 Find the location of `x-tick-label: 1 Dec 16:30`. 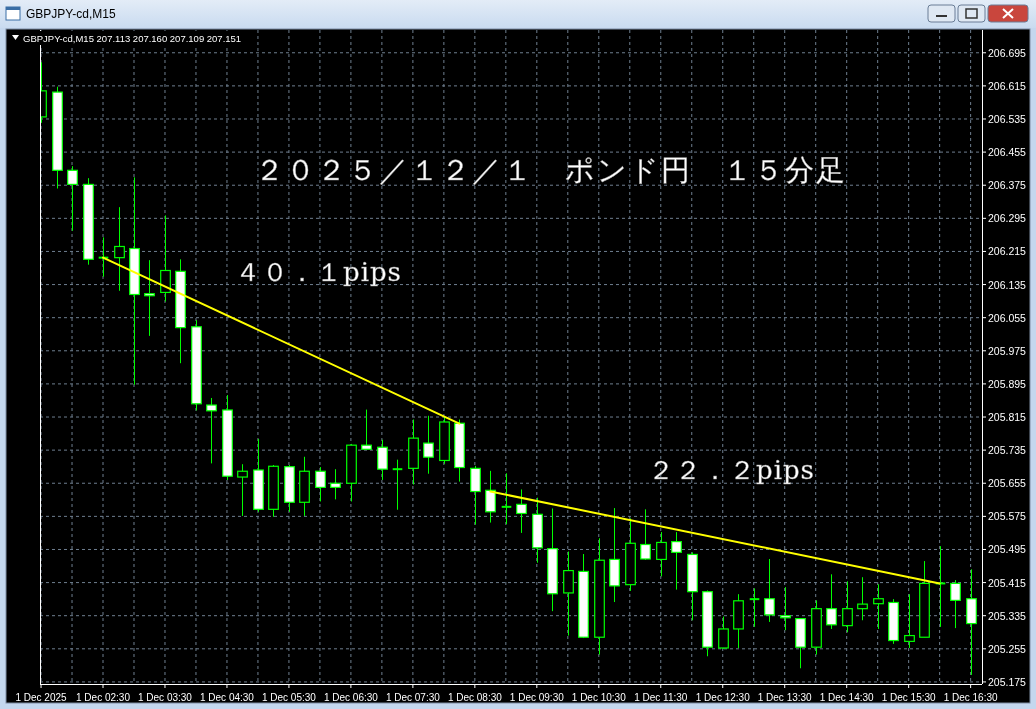

x-tick-label: 1 Dec 16:30 is located at coordinates (971, 697).